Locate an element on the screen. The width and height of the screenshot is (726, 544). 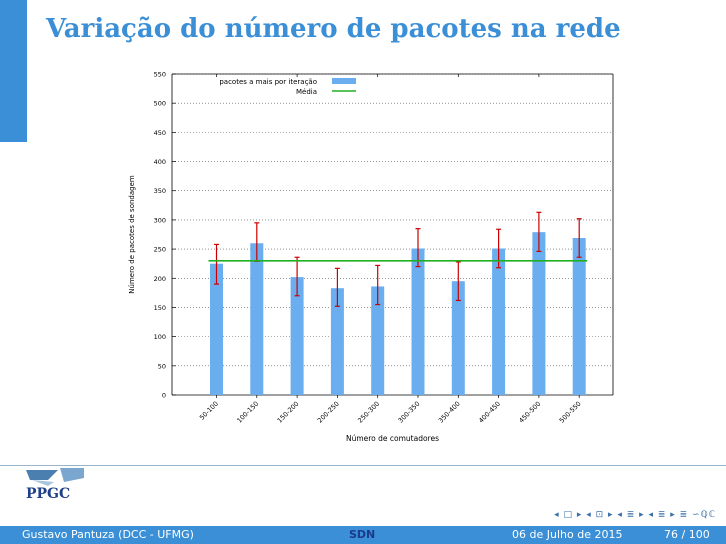
ppgc-logo: PPGC is located at coordinates (55, 485).